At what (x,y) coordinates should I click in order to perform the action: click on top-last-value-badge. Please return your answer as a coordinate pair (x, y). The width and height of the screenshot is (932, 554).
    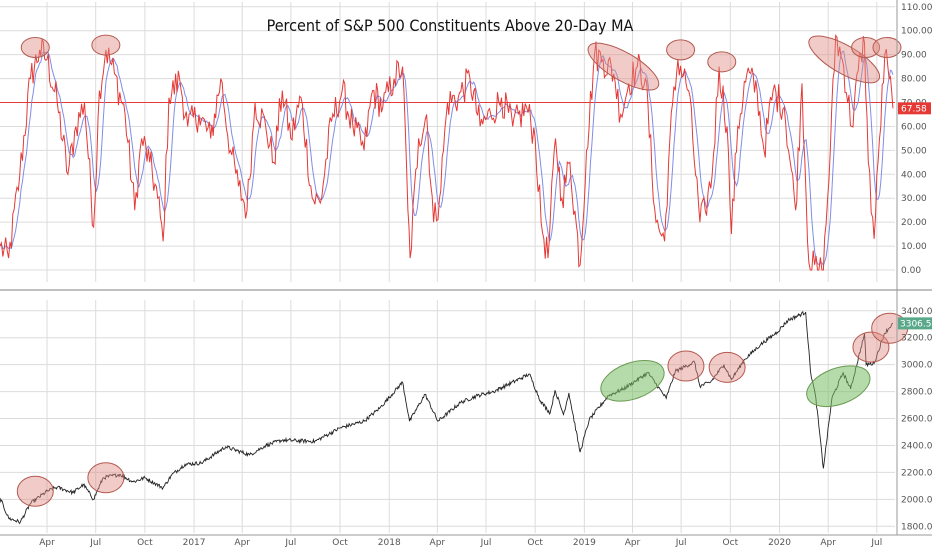
    Looking at the image, I should click on (914, 108).